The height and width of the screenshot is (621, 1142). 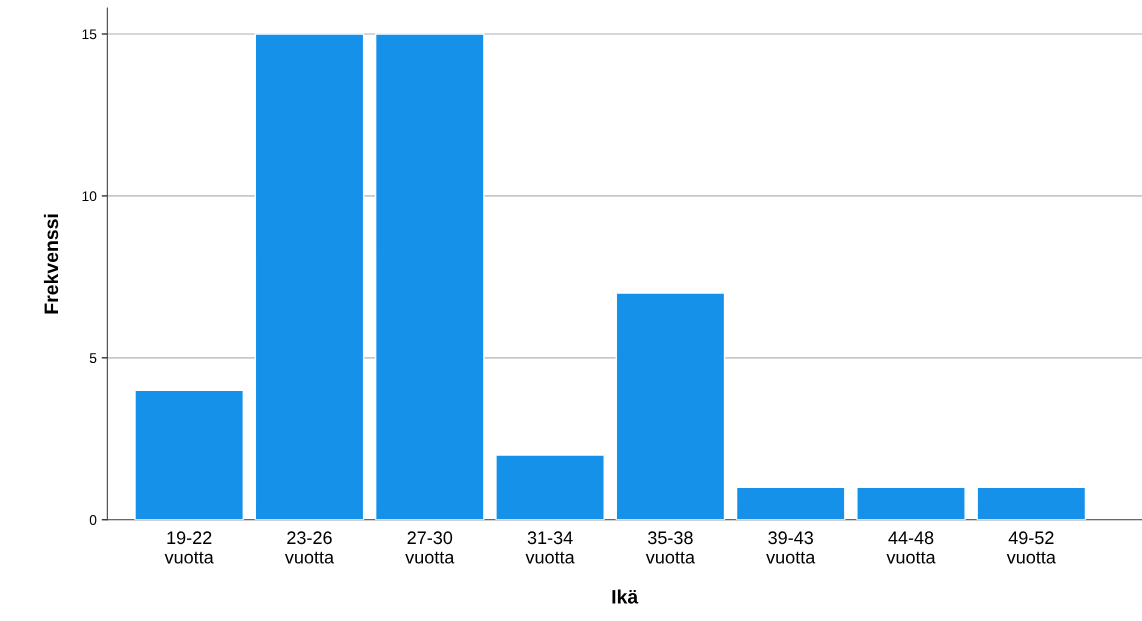 I want to click on x-axis-title: Ikä, so click(x=625, y=596).